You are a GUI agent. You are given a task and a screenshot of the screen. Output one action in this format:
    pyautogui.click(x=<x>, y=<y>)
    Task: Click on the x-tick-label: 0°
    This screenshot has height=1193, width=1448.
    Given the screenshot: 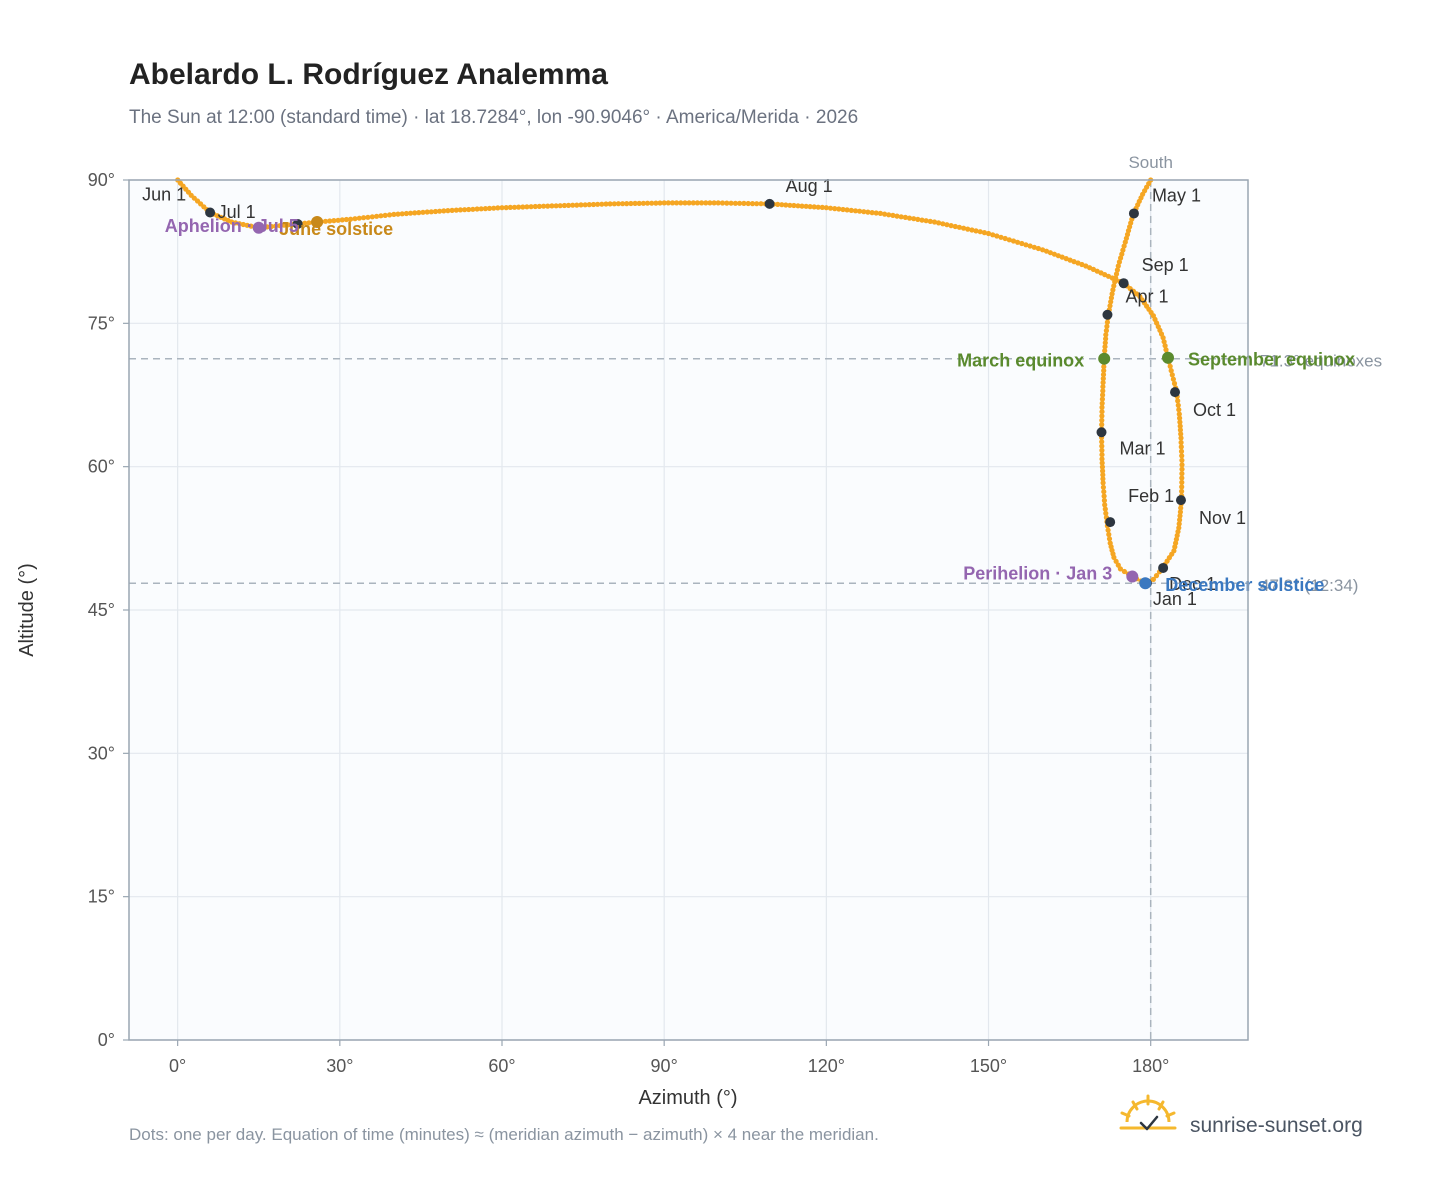 What is the action you would take?
    pyautogui.click(x=177, y=1066)
    